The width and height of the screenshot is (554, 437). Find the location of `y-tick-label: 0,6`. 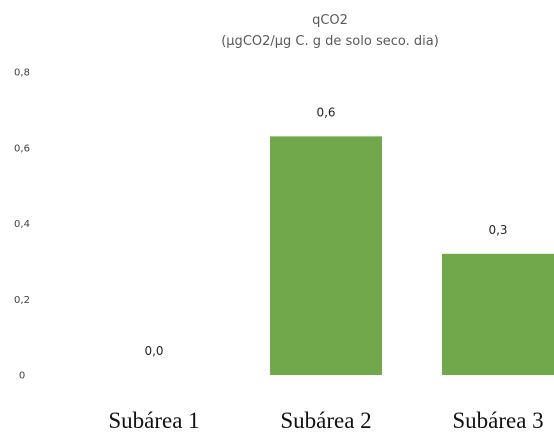

y-tick-label: 0,6 is located at coordinates (22, 148).